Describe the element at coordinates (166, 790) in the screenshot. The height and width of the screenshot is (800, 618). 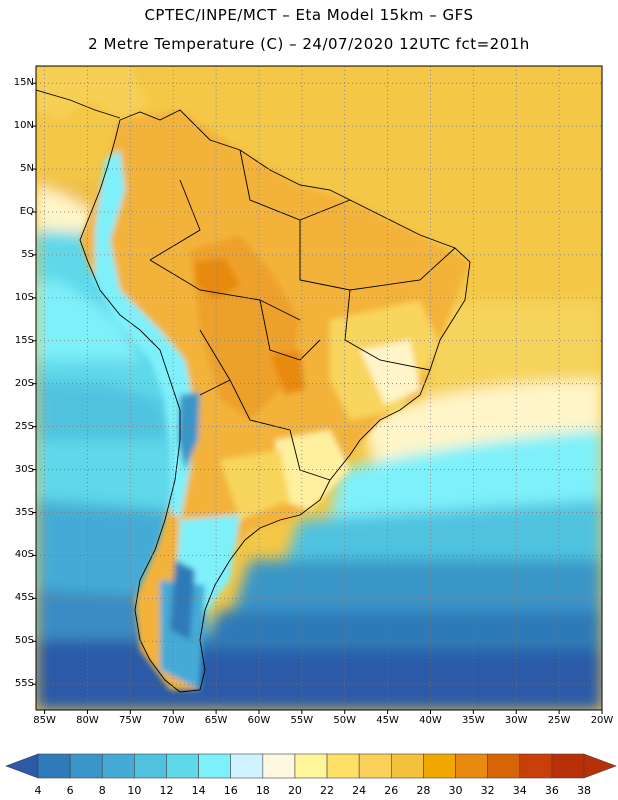
I see `colorbar-label: 12` at that location.